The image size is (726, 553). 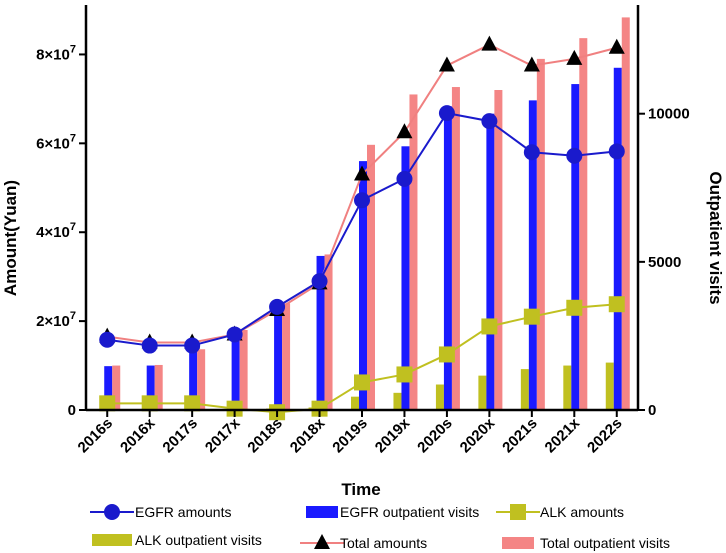 What do you see at coordinates (180, 436) in the screenshot?
I see `x-tick-label-2017s: 2017s` at bounding box center [180, 436].